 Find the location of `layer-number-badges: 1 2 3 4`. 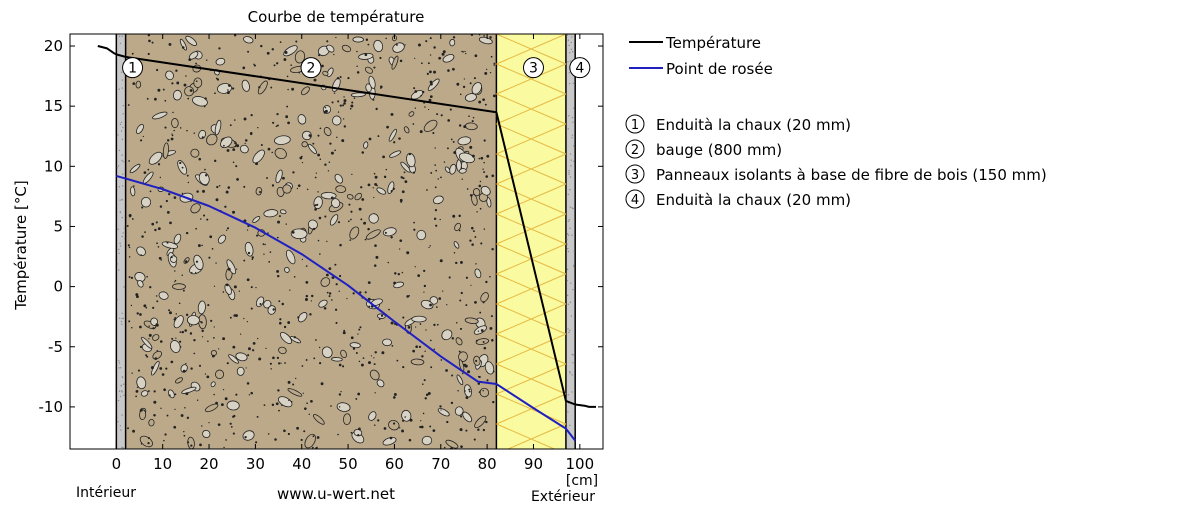

layer-number-badges: 1 2 3 4 is located at coordinates (356, 68).